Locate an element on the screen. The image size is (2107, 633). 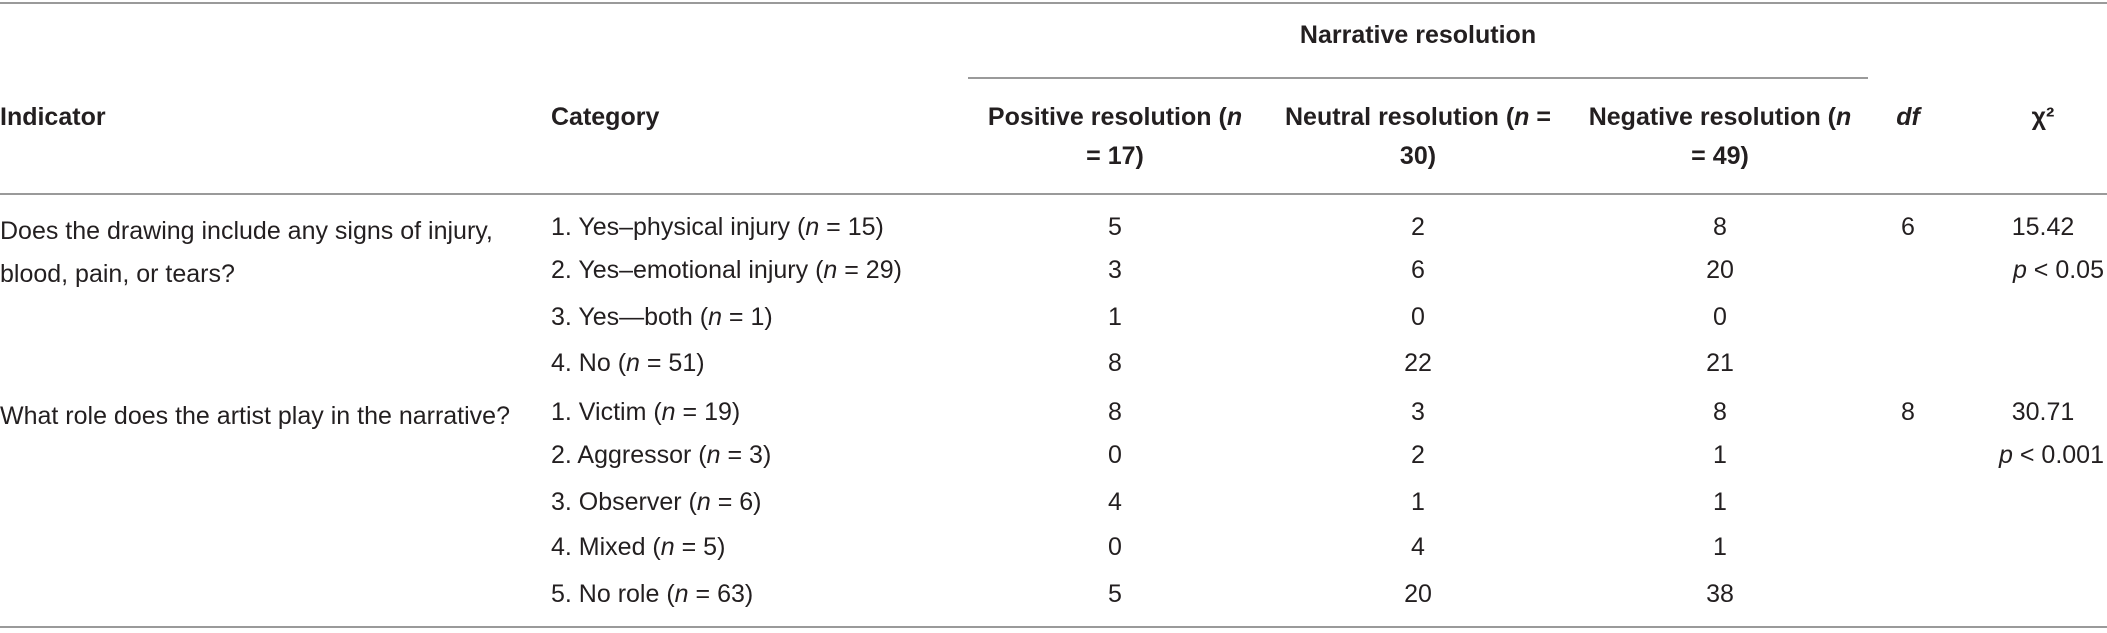
column-header: χ² is located at coordinates (2043, 117).